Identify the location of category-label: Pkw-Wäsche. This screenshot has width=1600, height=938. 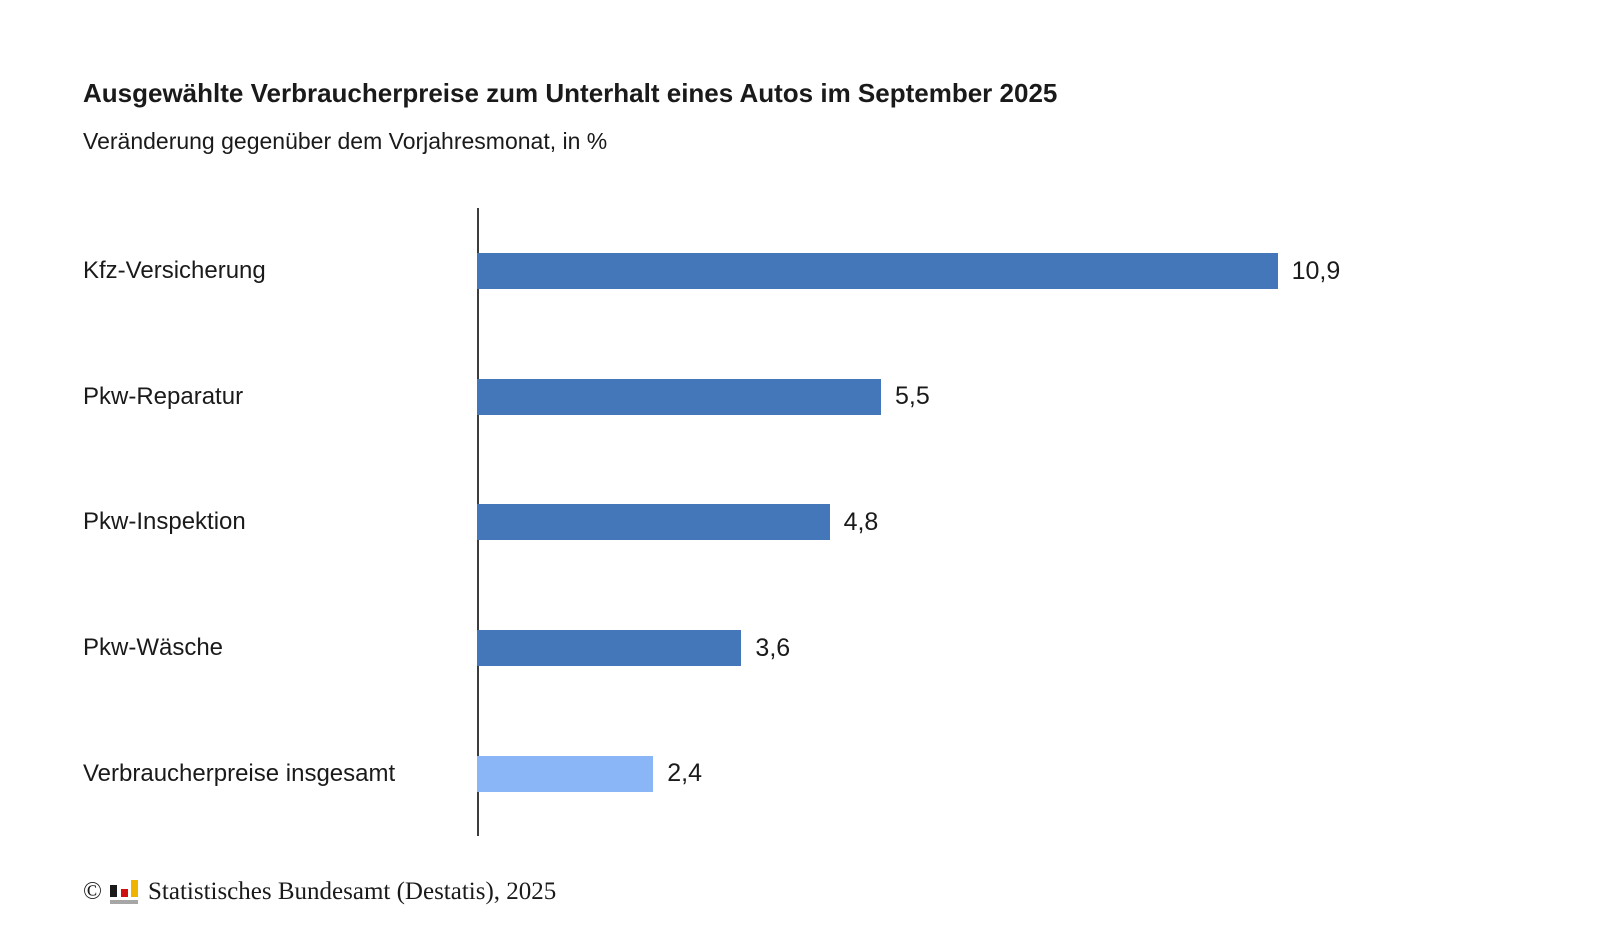
(153, 648).